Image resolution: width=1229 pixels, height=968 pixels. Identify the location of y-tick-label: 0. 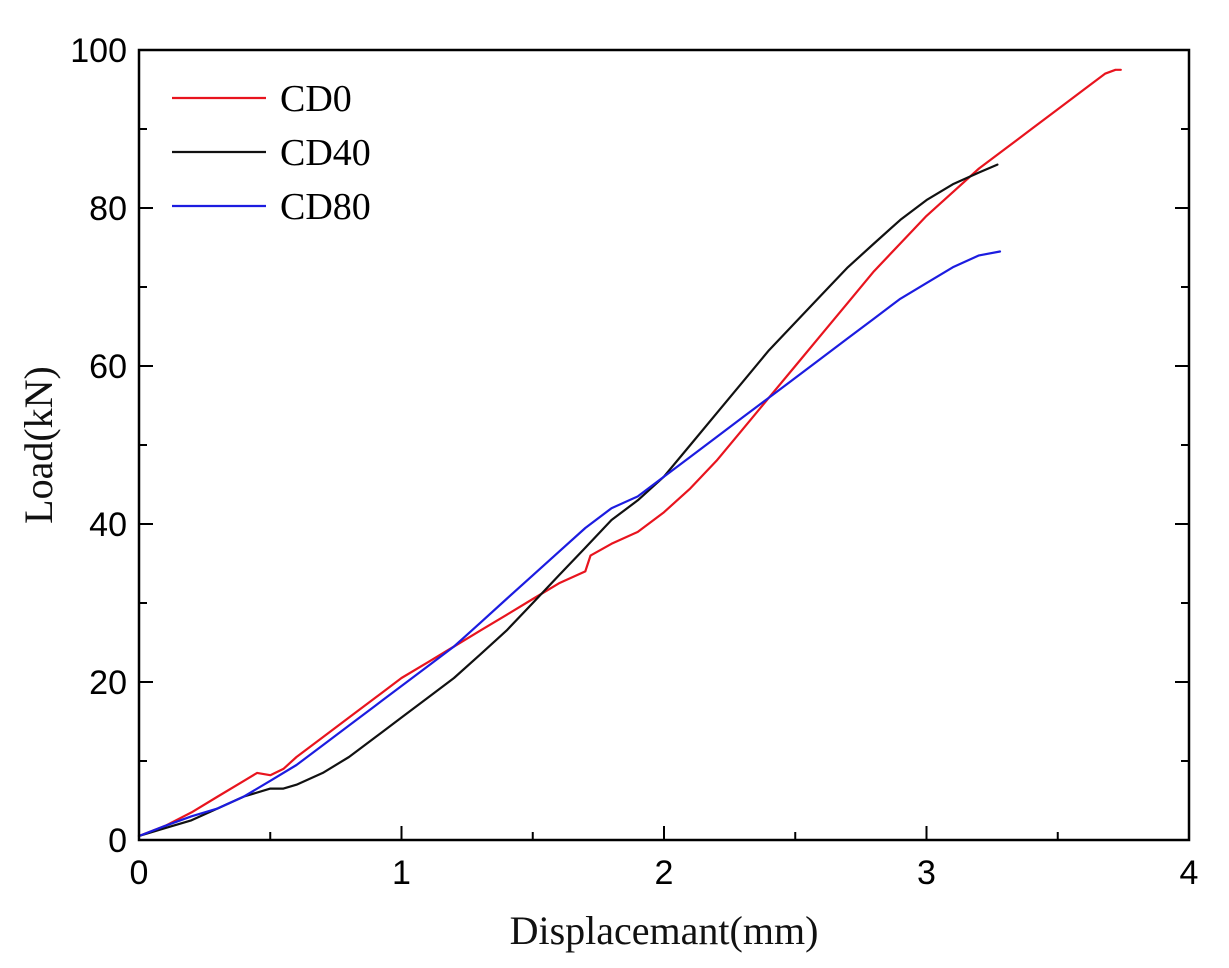
(117, 841).